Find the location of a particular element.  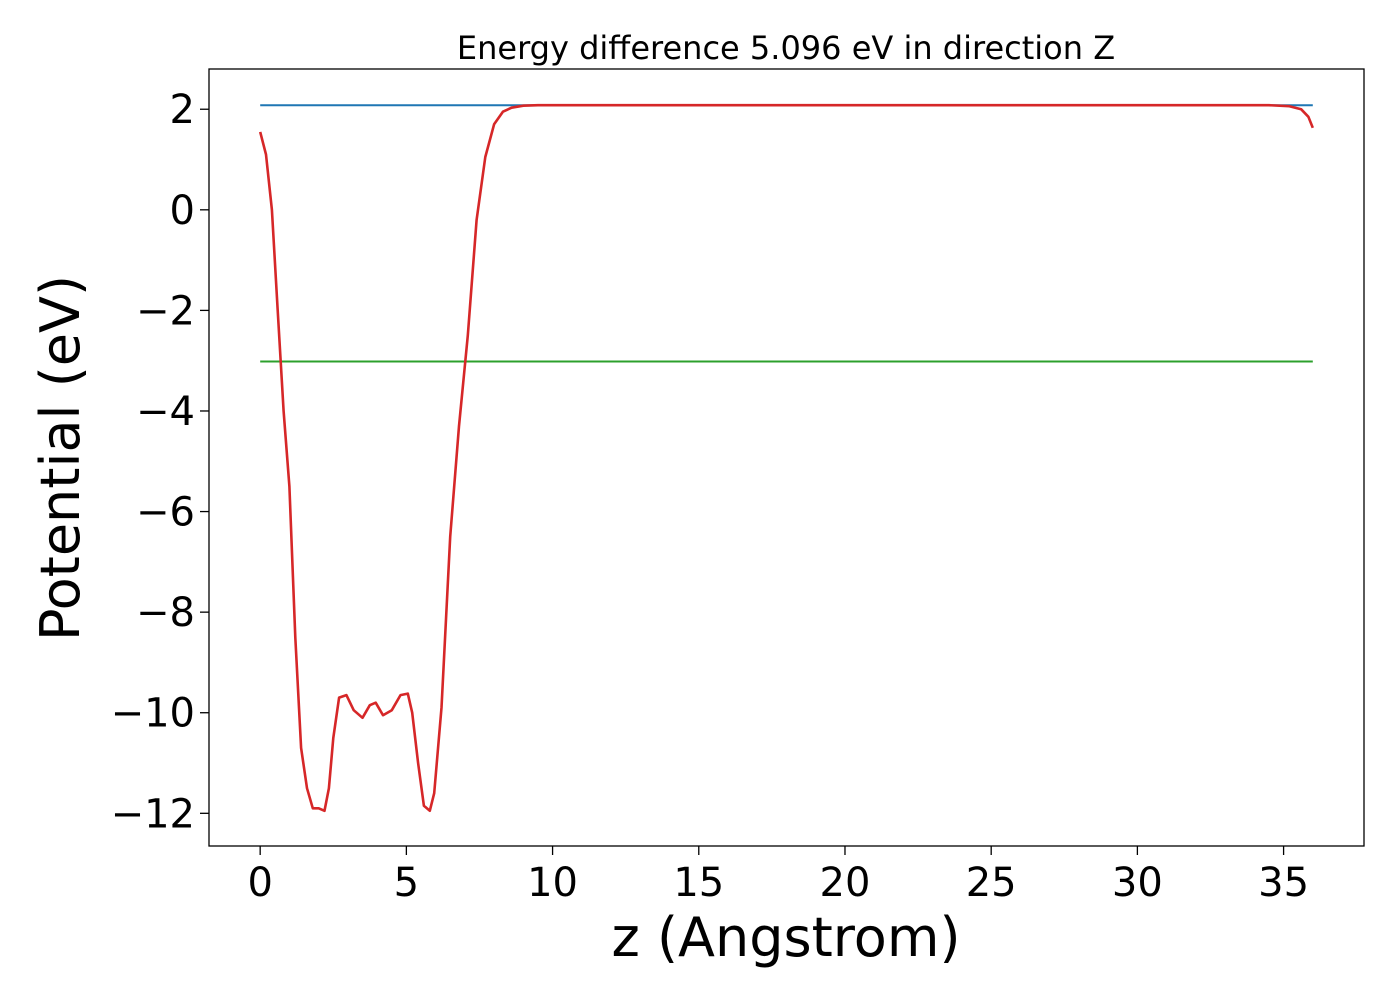

x-tick-label: 10 is located at coordinates (552, 883).